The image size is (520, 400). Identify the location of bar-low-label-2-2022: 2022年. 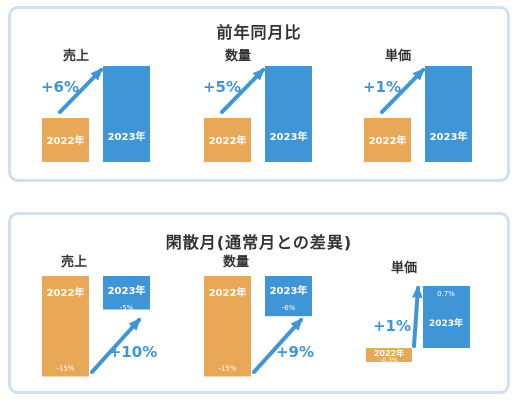
(389, 353).